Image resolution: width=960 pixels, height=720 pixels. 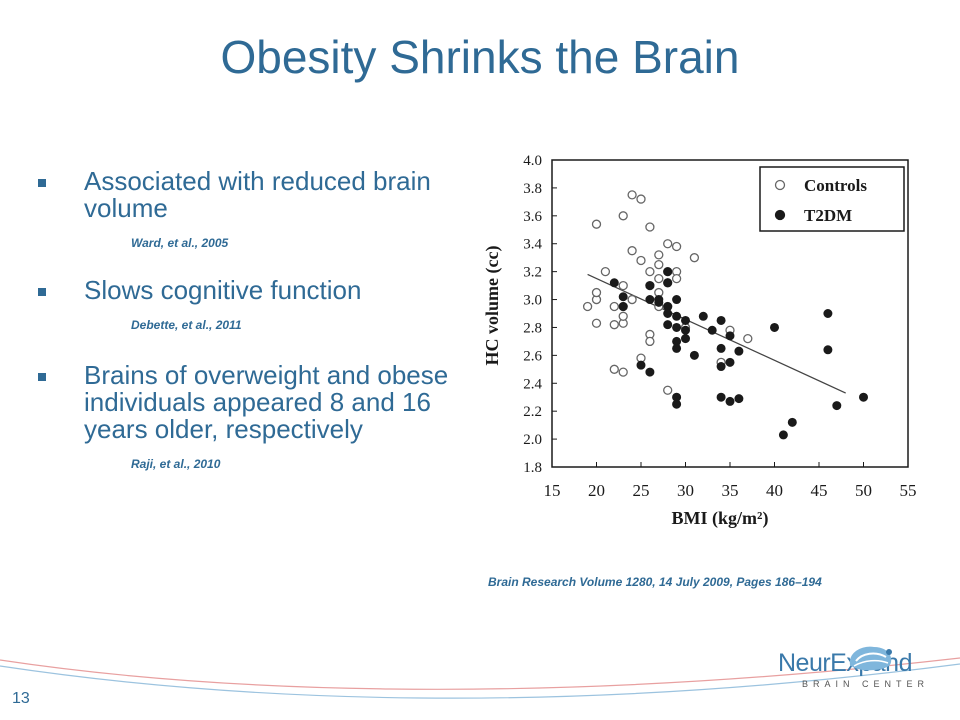 I want to click on x-axis-label: BMI (kg/m²), so click(x=720, y=518).